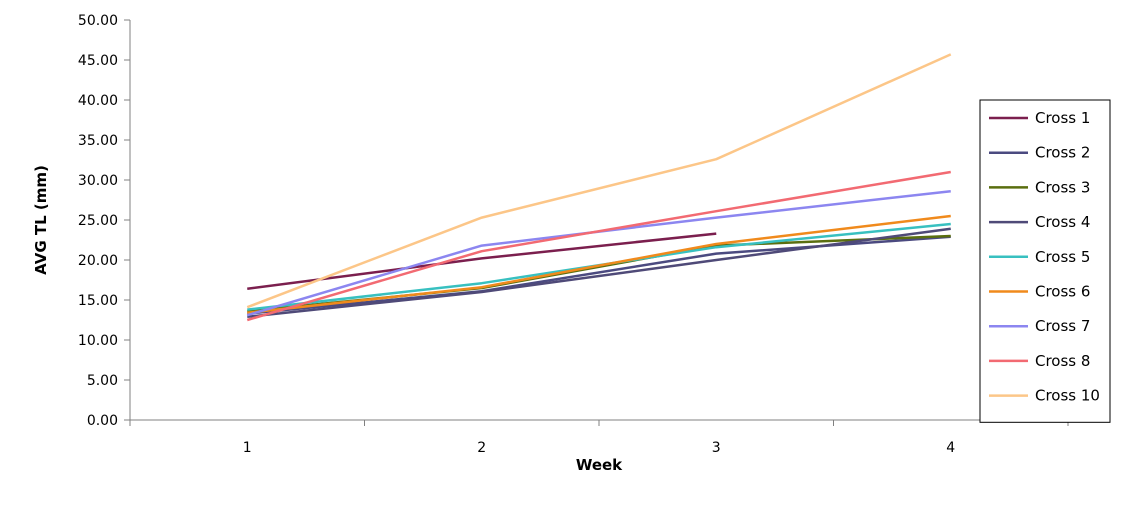 This screenshot has width=1132, height=521. What do you see at coordinates (1062, 326) in the screenshot?
I see `legend-label-cross-7: Cross 7` at bounding box center [1062, 326].